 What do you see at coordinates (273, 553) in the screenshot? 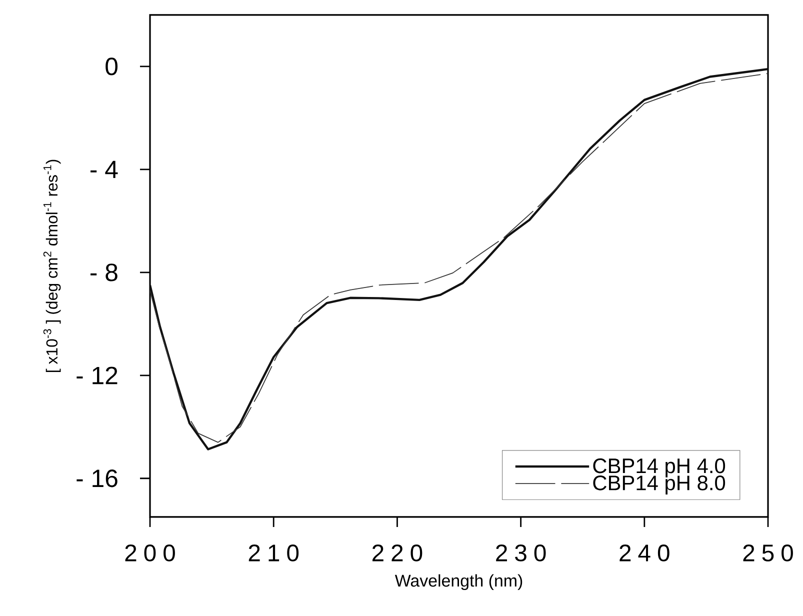
I see `x-tick-label: 2 1 0` at bounding box center [273, 553].